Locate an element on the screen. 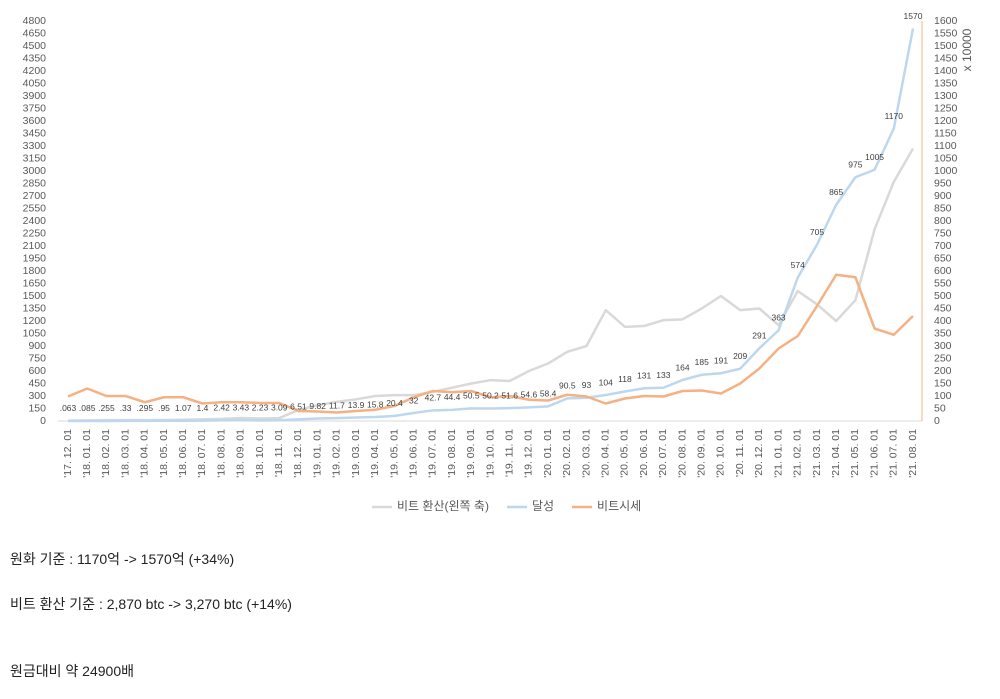 This screenshot has height=699, width=1000. x-tick-label: '19. 04. 01 is located at coordinates (375, 453).